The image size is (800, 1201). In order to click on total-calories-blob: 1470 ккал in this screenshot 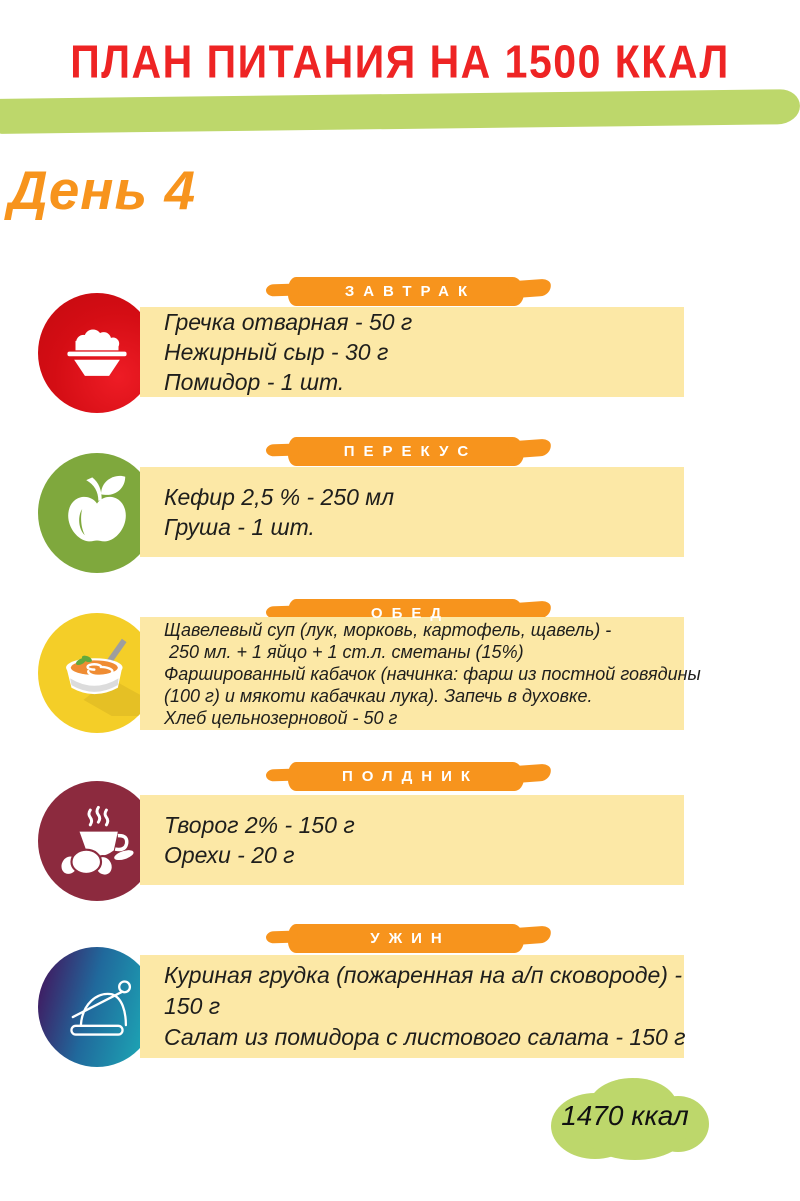, I will do `click(631, 1118)`.